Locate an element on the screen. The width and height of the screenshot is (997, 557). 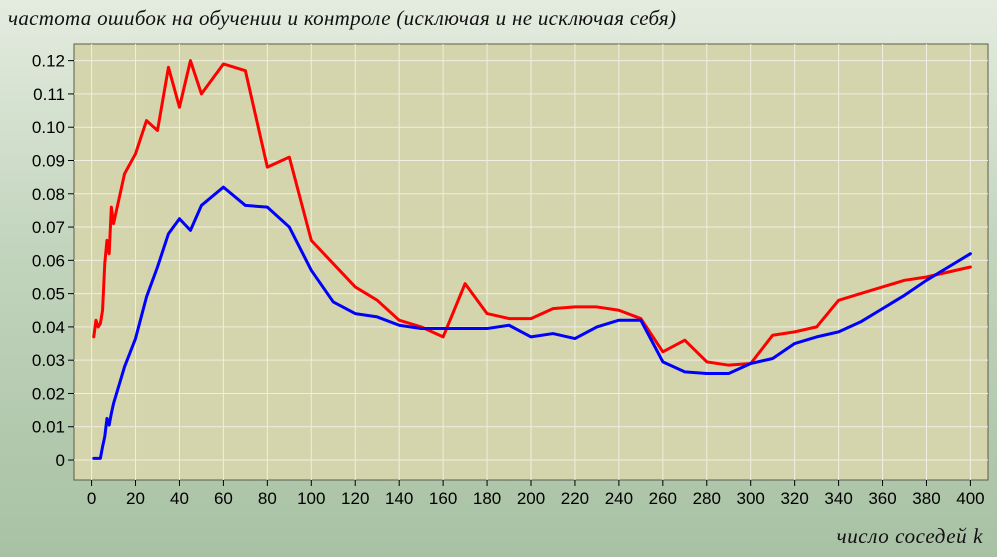
x-tick-label: 400 is located at coordinates (970, 498).